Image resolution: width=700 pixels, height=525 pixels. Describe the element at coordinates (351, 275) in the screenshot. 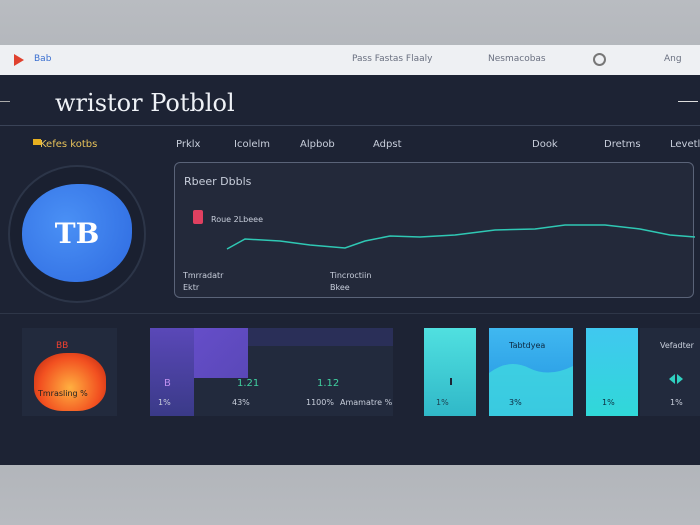

I see `label: Tincroctiin` at that location.